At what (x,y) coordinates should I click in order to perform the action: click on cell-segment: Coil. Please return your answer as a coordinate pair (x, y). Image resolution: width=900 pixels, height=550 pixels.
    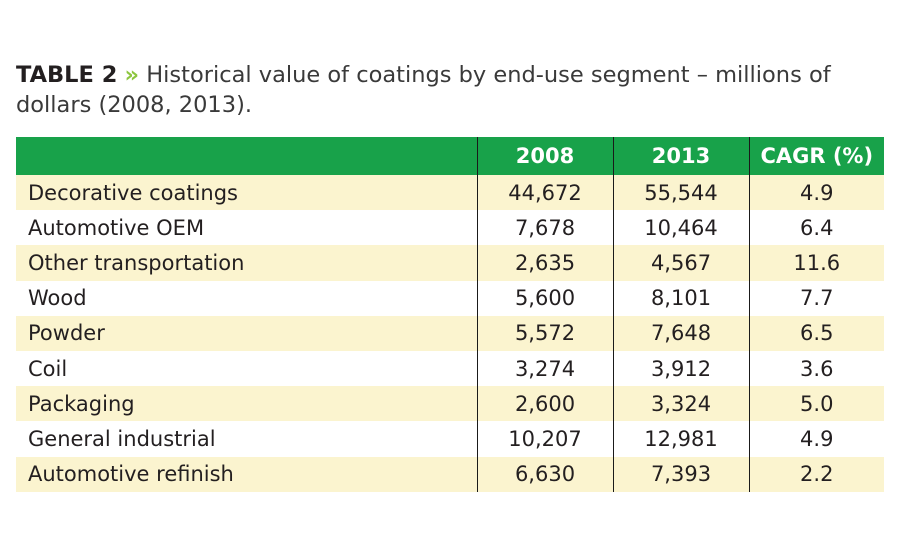
    Looking at the image, I should click on (48, 368).